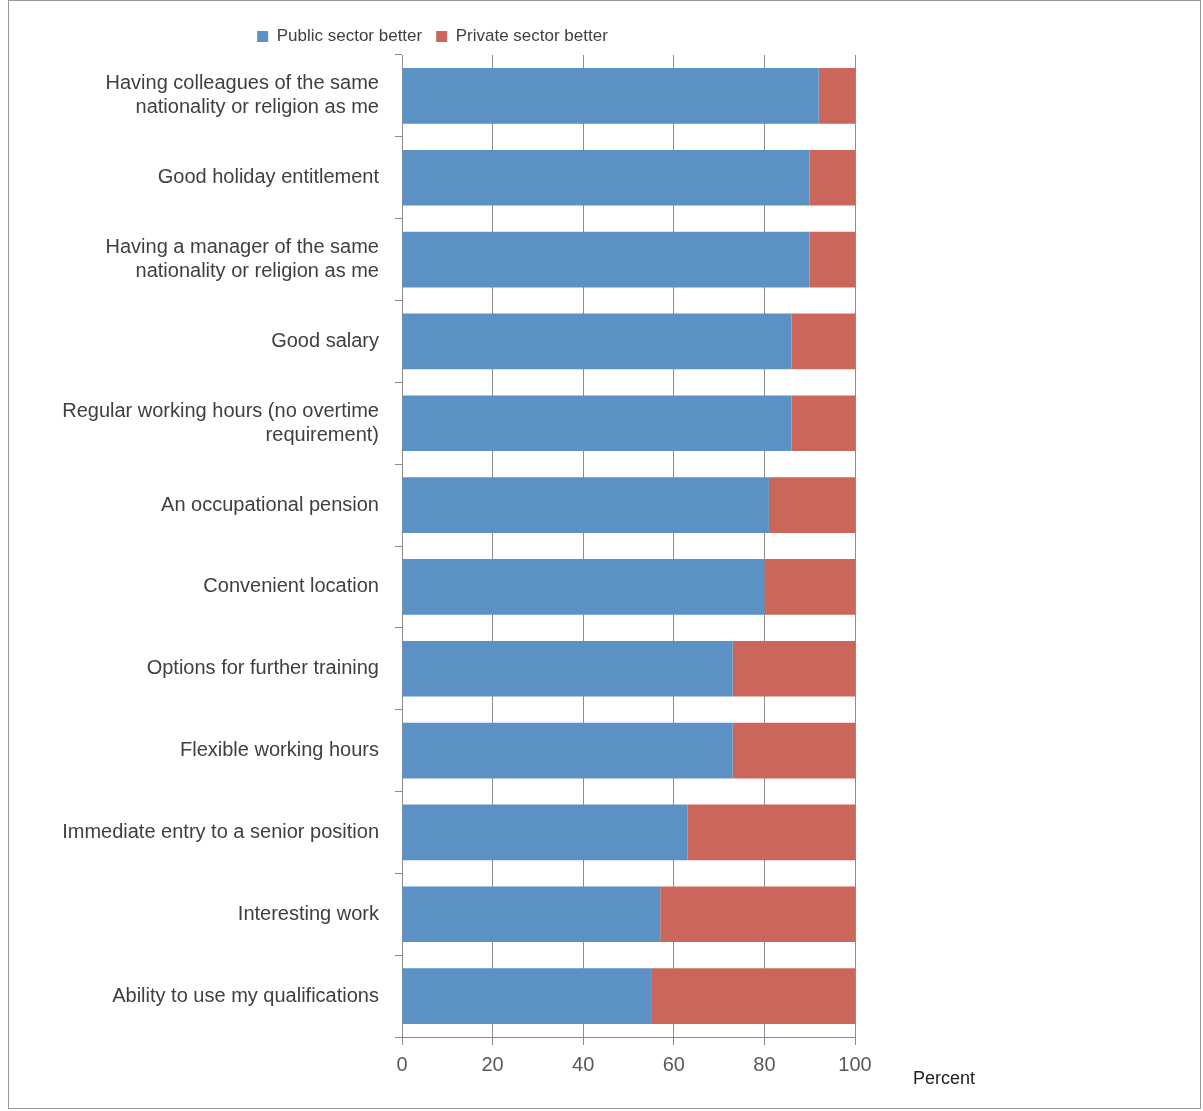 The height and width of the screenshot is (1111, 1203). I want to click on y-tick-label: Convenient location, so click(291, 585).